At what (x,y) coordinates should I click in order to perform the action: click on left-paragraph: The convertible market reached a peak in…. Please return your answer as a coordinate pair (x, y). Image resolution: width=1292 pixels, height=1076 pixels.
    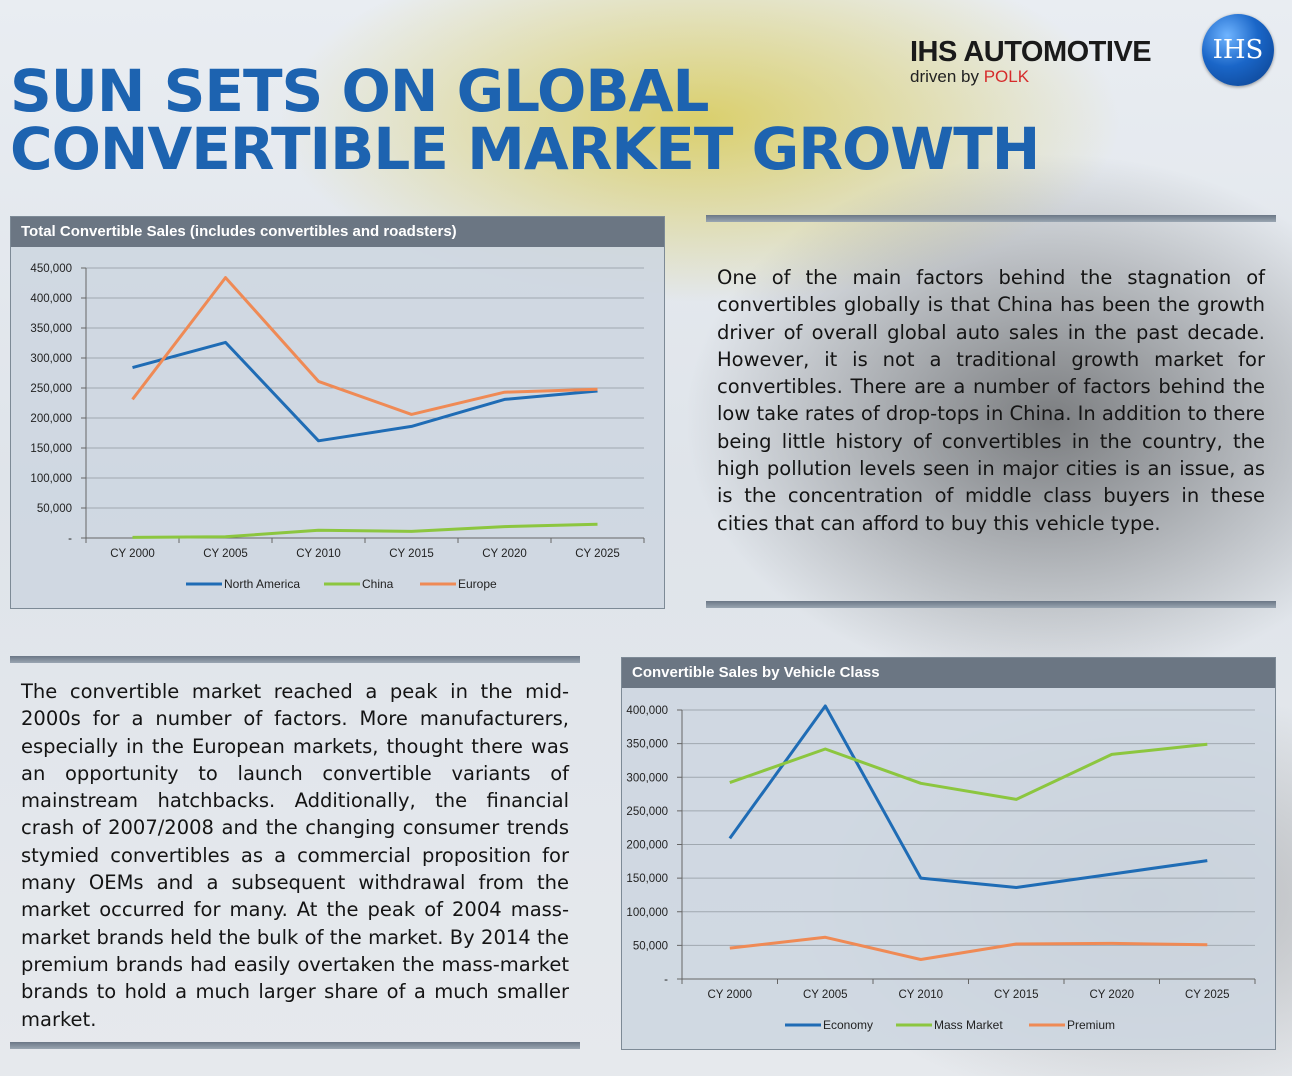
    Looking at the image, I should click on (295, 855).